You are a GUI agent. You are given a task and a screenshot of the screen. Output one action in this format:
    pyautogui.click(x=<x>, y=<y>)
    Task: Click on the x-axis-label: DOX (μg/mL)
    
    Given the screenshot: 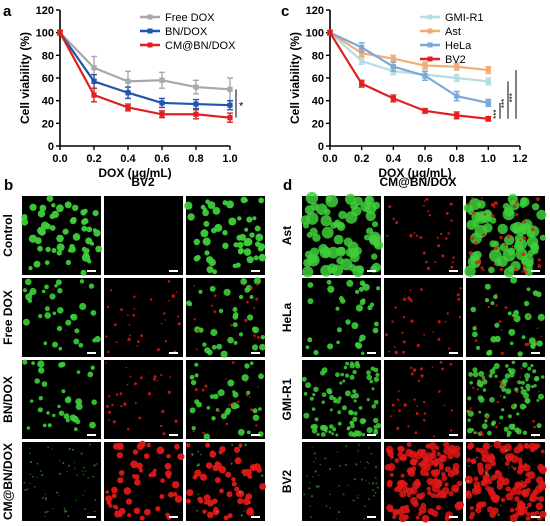 What is the action you would take?
    pyautogui.click(x=134, y=173)
    